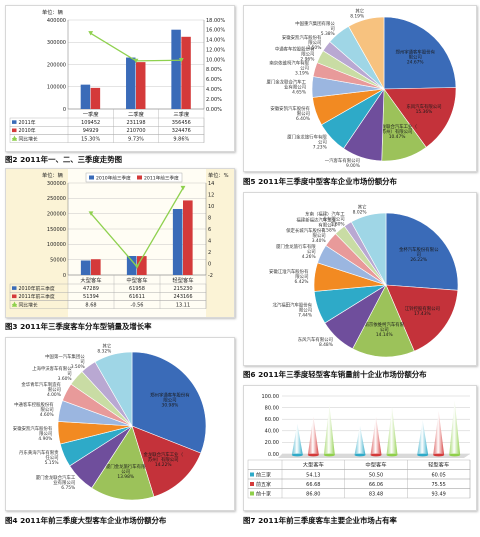 Image resolution: width=480 pixels, height=537 pixels. What do you see at coordinates (56, 65) in the screenshot?
I see `y-tick-label: 200000` at bounding box center [56, 65].